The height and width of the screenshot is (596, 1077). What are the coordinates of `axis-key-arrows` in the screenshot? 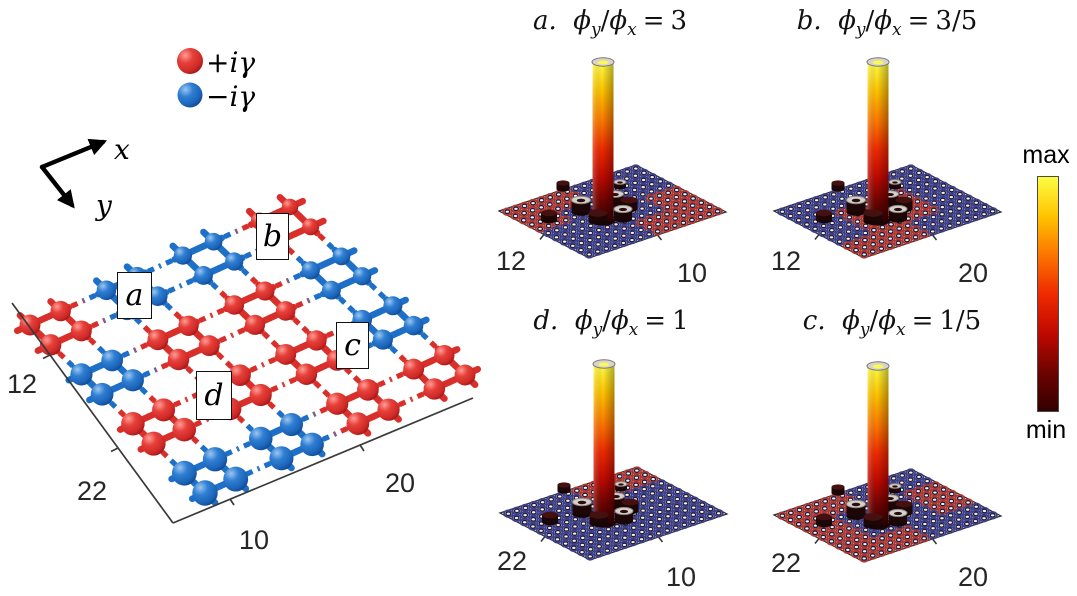 It's located at (73, 173).